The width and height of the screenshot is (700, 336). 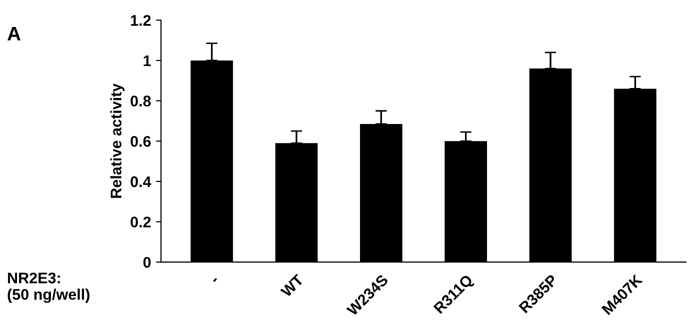 What do you see at coordinates (140, 222) in the screenshot?
I see `y-tick-label: 0.2` at bounding box center [140, 222].